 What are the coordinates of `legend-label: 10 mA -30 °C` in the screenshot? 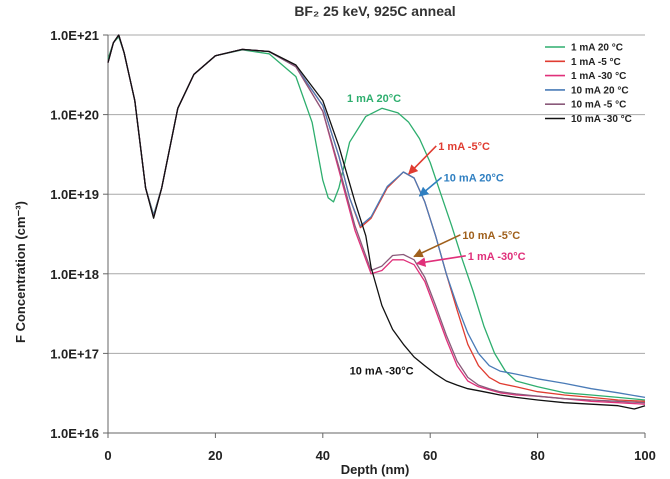 It's located at (601, 119).